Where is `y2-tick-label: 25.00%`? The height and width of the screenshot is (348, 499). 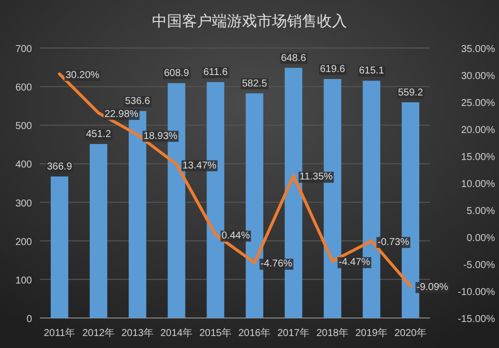 y2-tick-label: 25.00% is located at coordinates (478, 103).